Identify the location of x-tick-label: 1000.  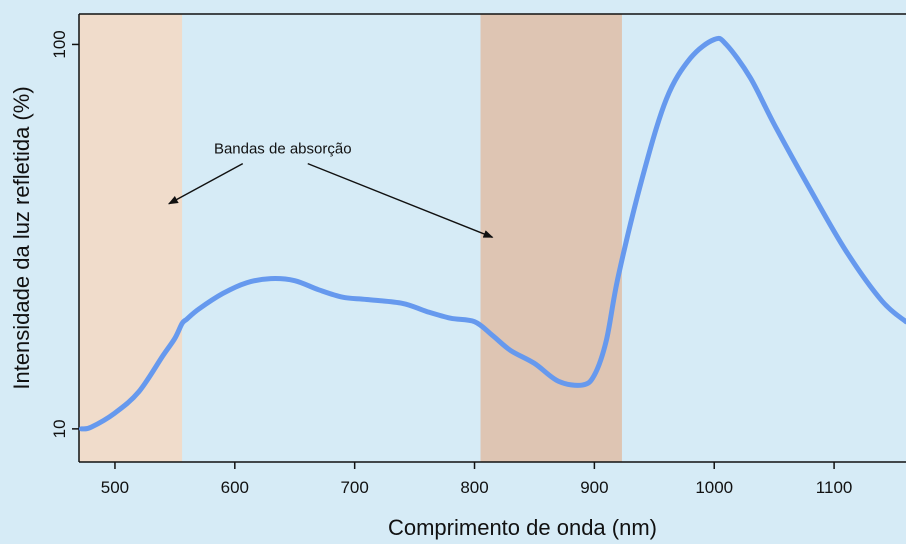
(714, 487).